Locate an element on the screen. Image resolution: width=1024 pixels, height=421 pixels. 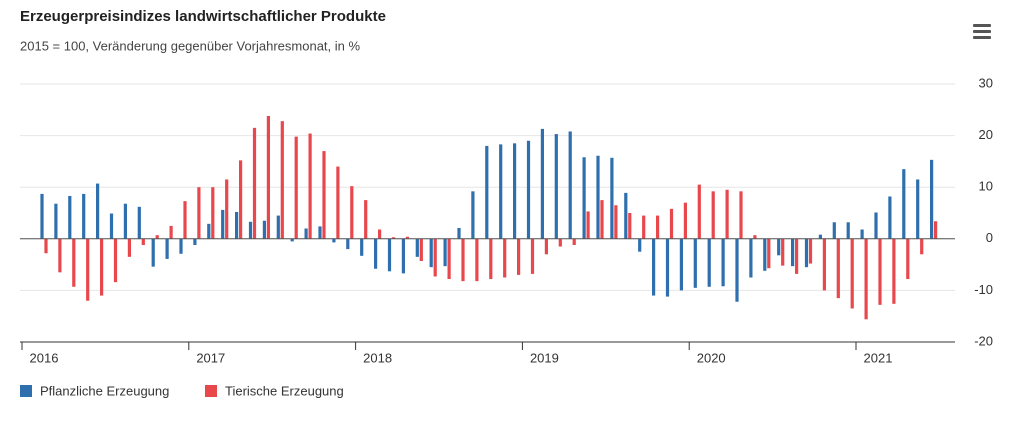
y-tick-label: -20 is located at coordinates (983, 340).